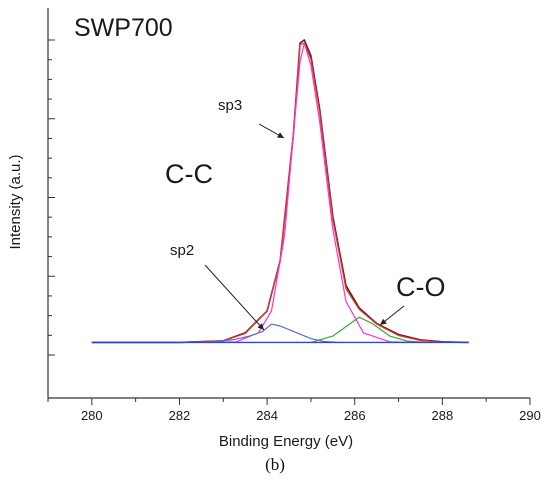 The height and width of the screenshot is (488, 550). Describe the element at coordinates (355, 415) in the screenshot. I see `x-tick-label: 286` at that location.